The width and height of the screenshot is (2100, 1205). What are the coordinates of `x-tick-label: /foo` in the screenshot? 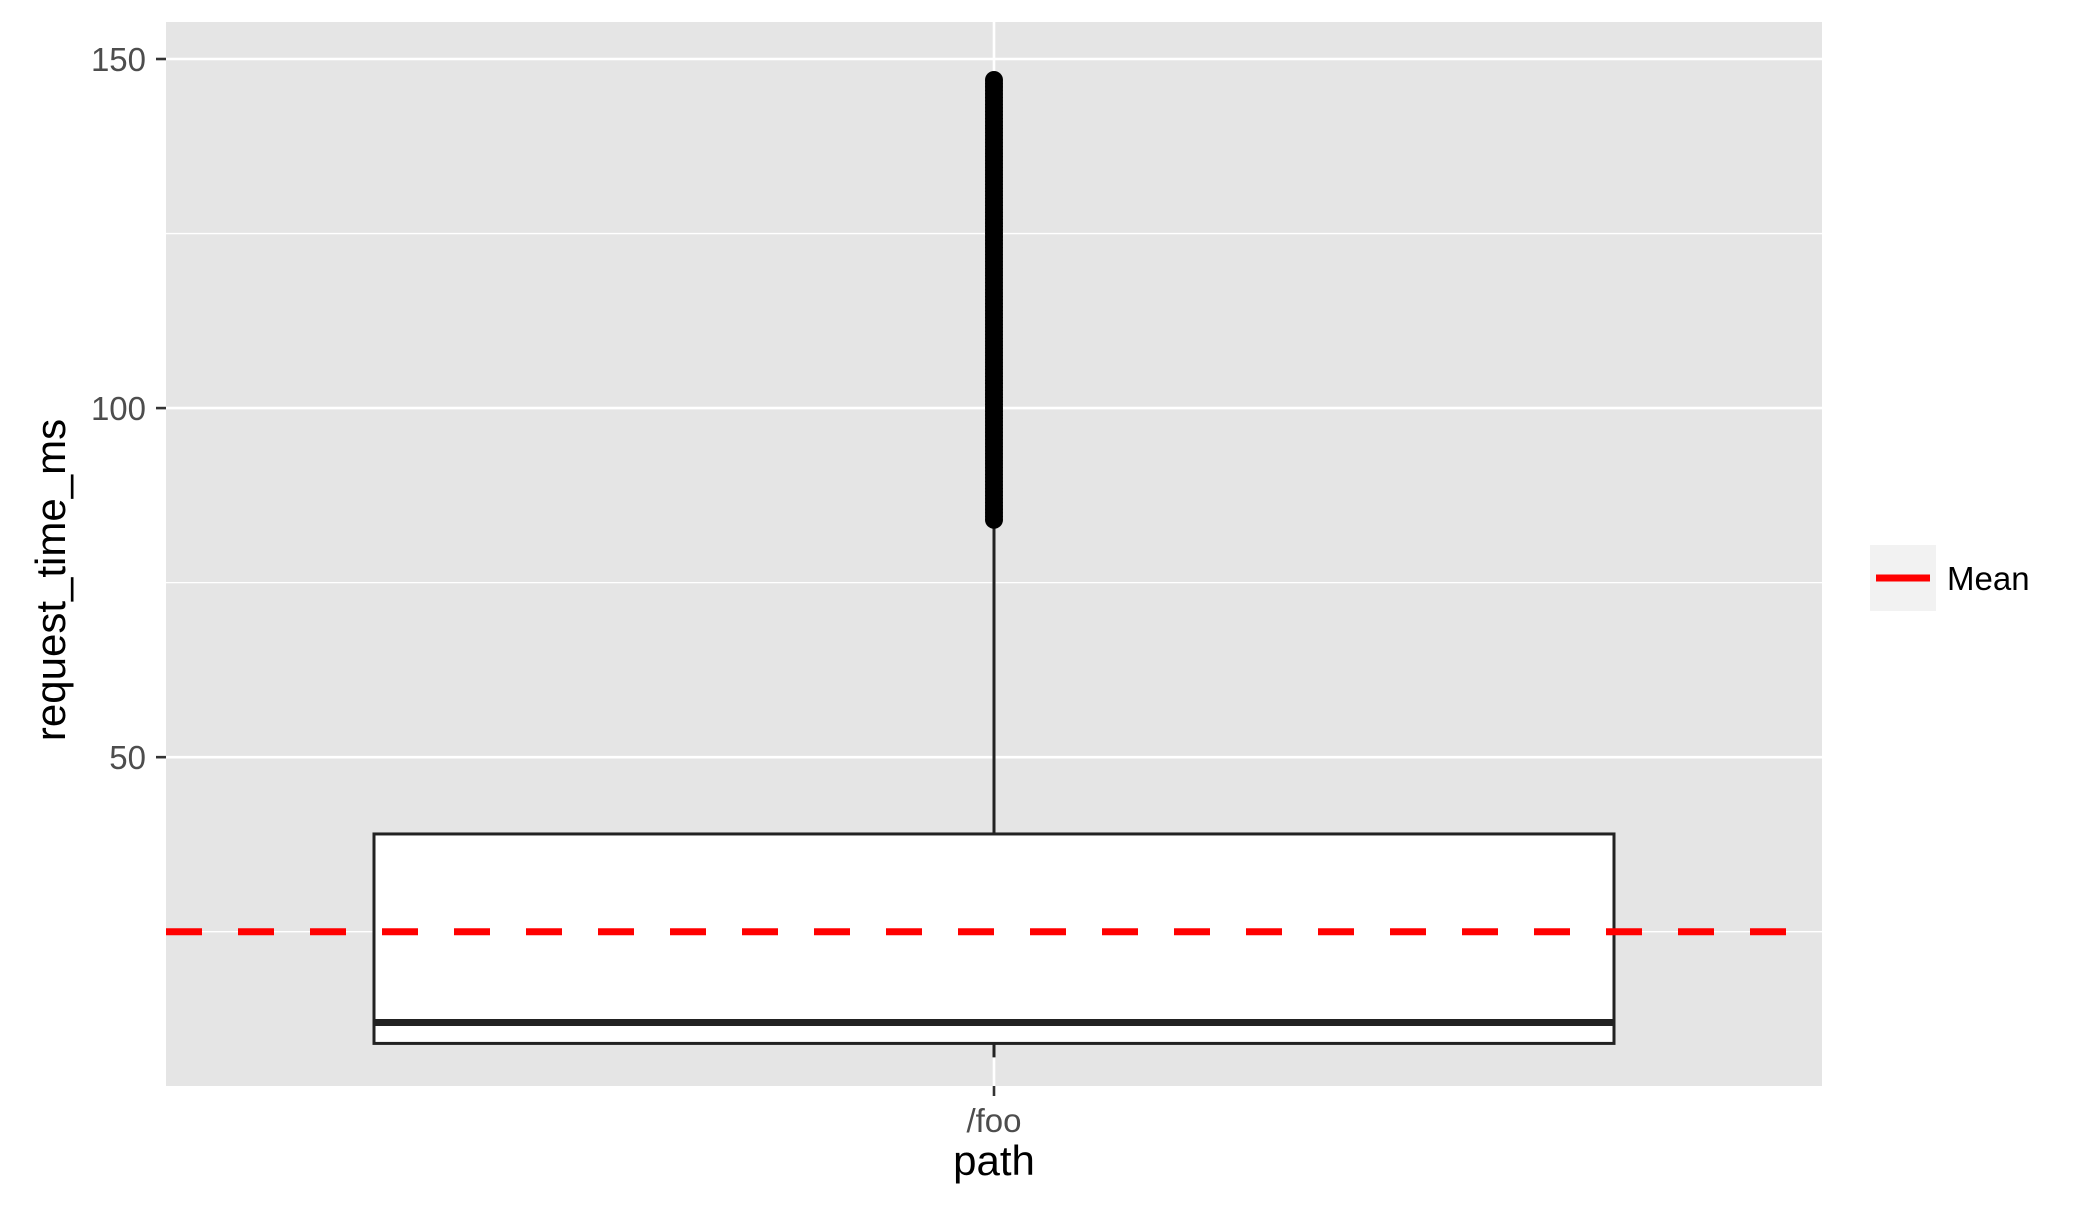 It's located at (993, 1120).